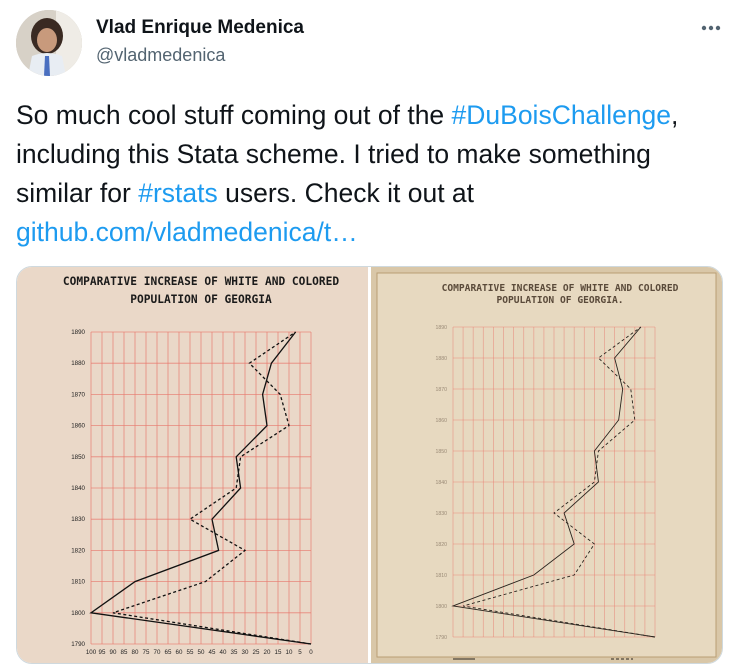 The height and width of the screenshot is (669, 746). I want to click on x-tick-label: 15, so click(278, 652).